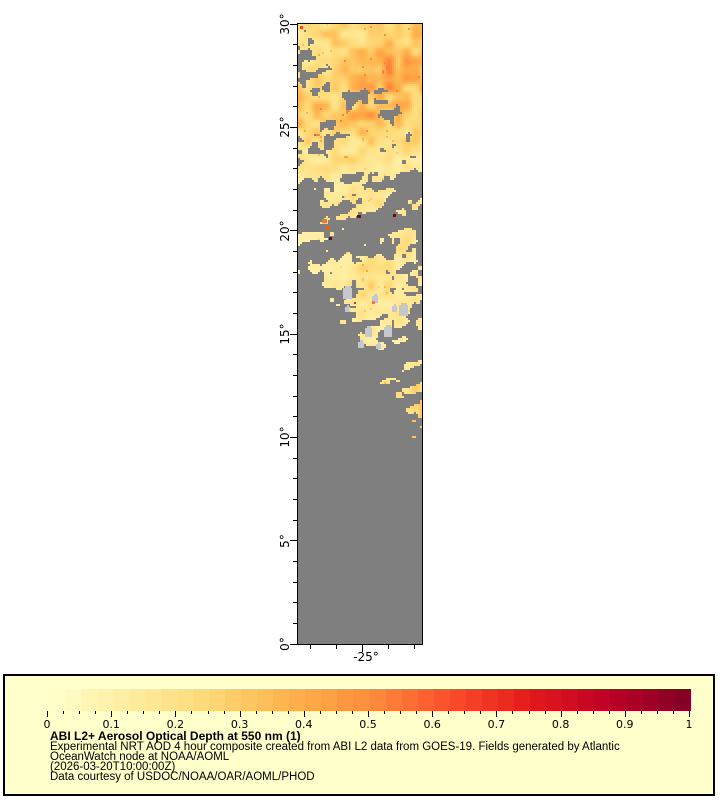 Image resolution: width=720 pixels, height=800 pixels. I want to click on y-axis-label: 5°, so click(285, 540).